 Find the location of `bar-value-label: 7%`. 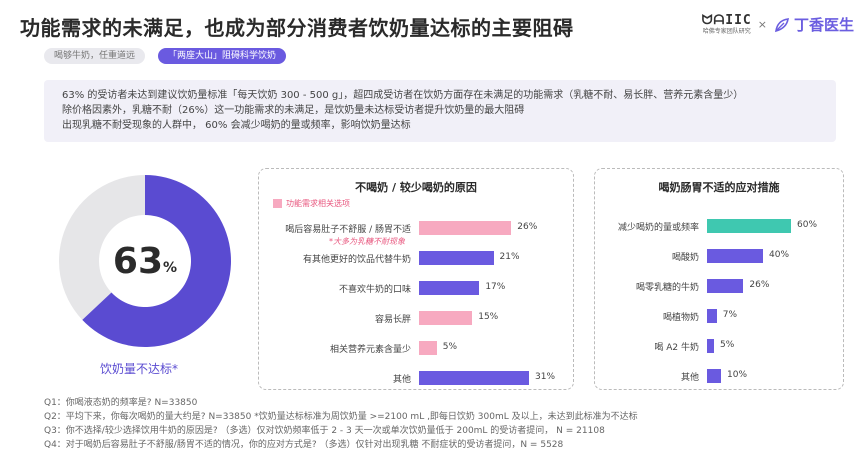

bar-value-label: 7% is located at coordinates (730, 315).